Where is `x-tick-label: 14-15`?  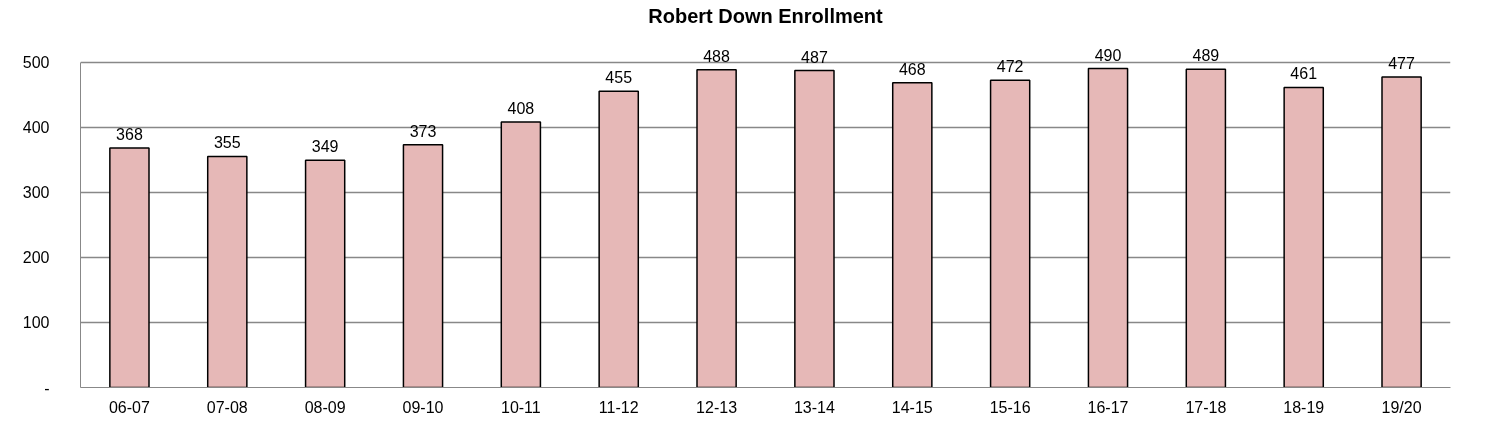
x-tick-label: 14-15 is located at coordinates (912, 407).